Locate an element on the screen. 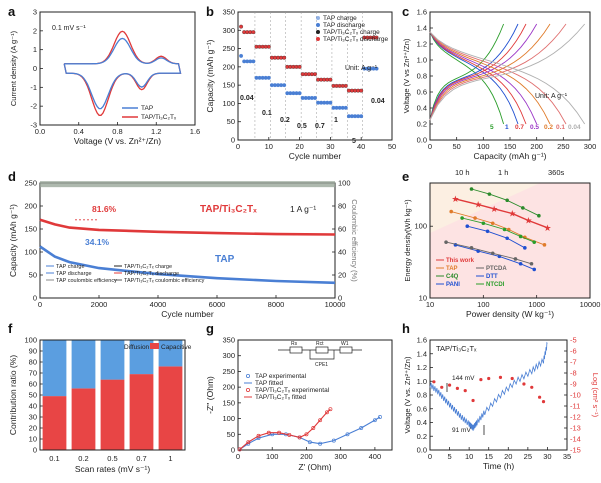 This screenshot has height=483, width=601. chart-f-category-label: 0.7 is located at coordinates (141, 458).